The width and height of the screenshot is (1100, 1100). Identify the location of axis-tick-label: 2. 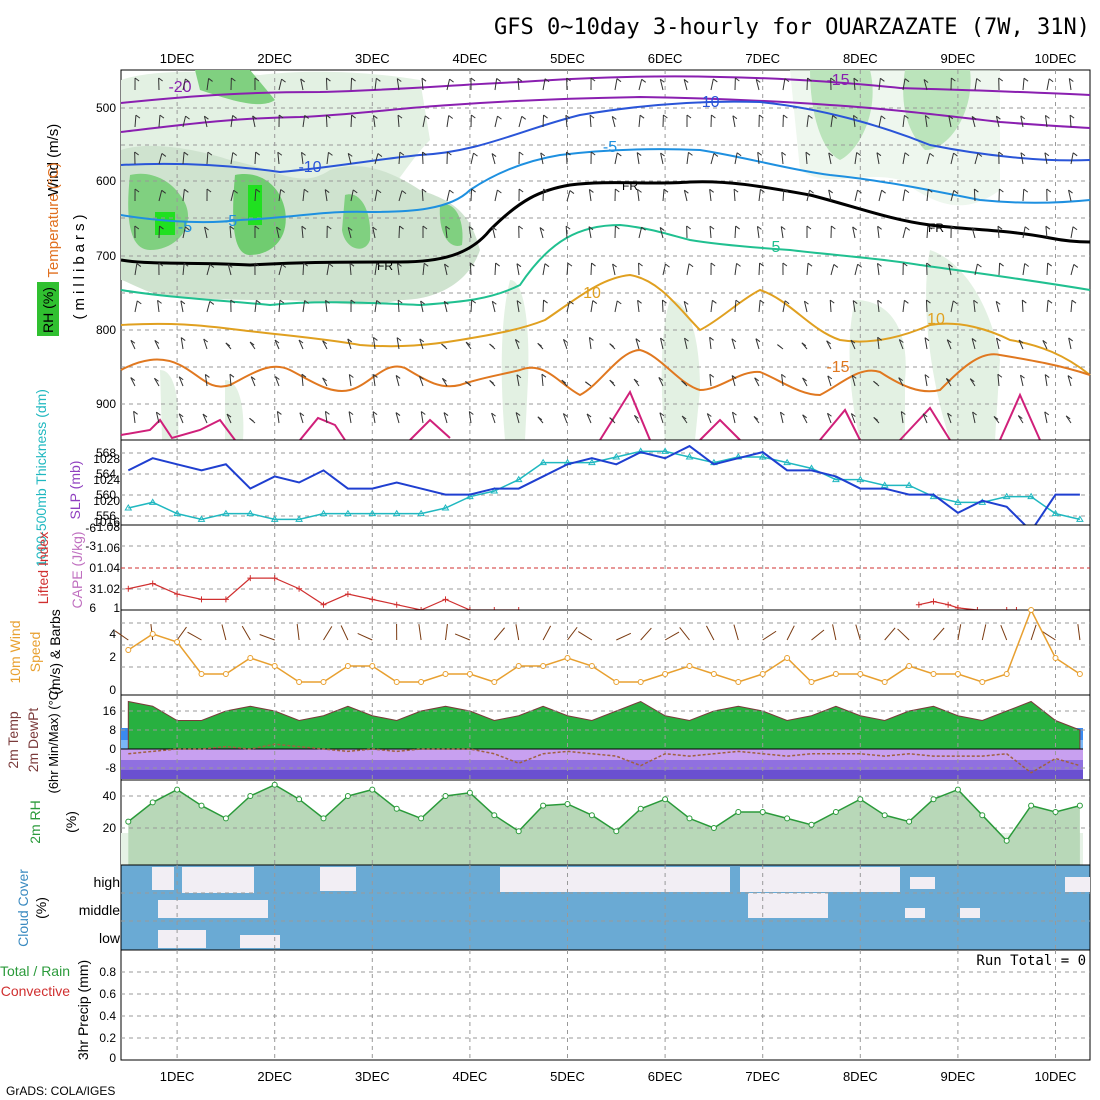
(112, 657).